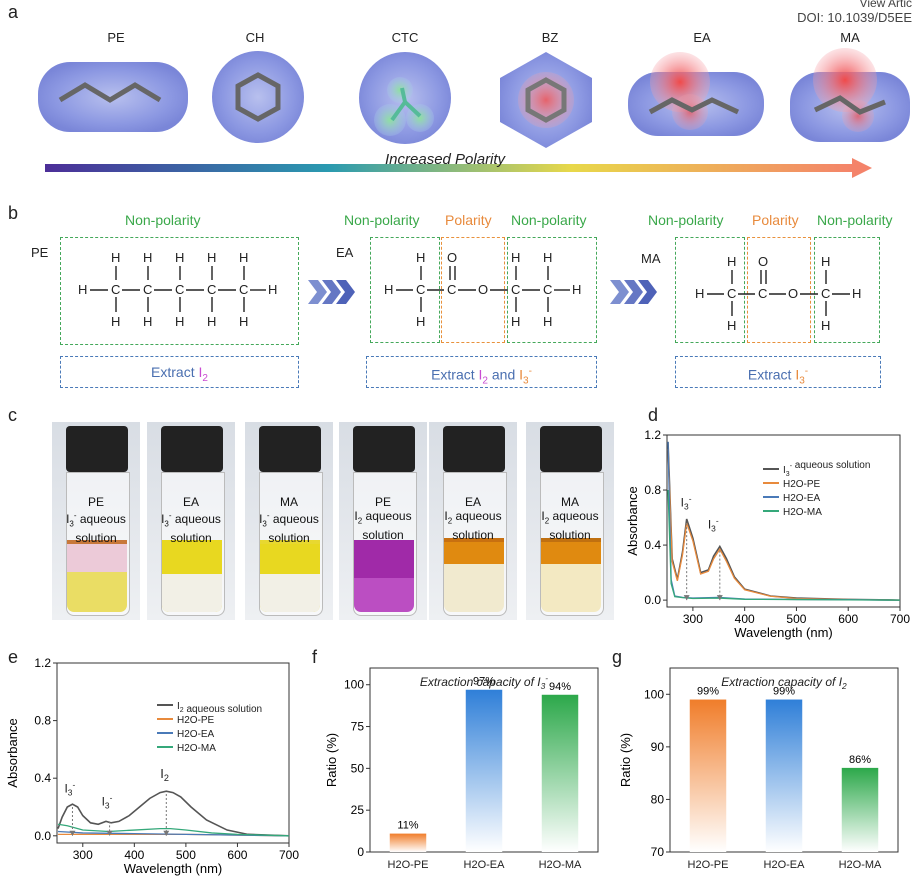 This screenshot has height=889, width=914. I want to click on vial-cap, so click(474, 449).